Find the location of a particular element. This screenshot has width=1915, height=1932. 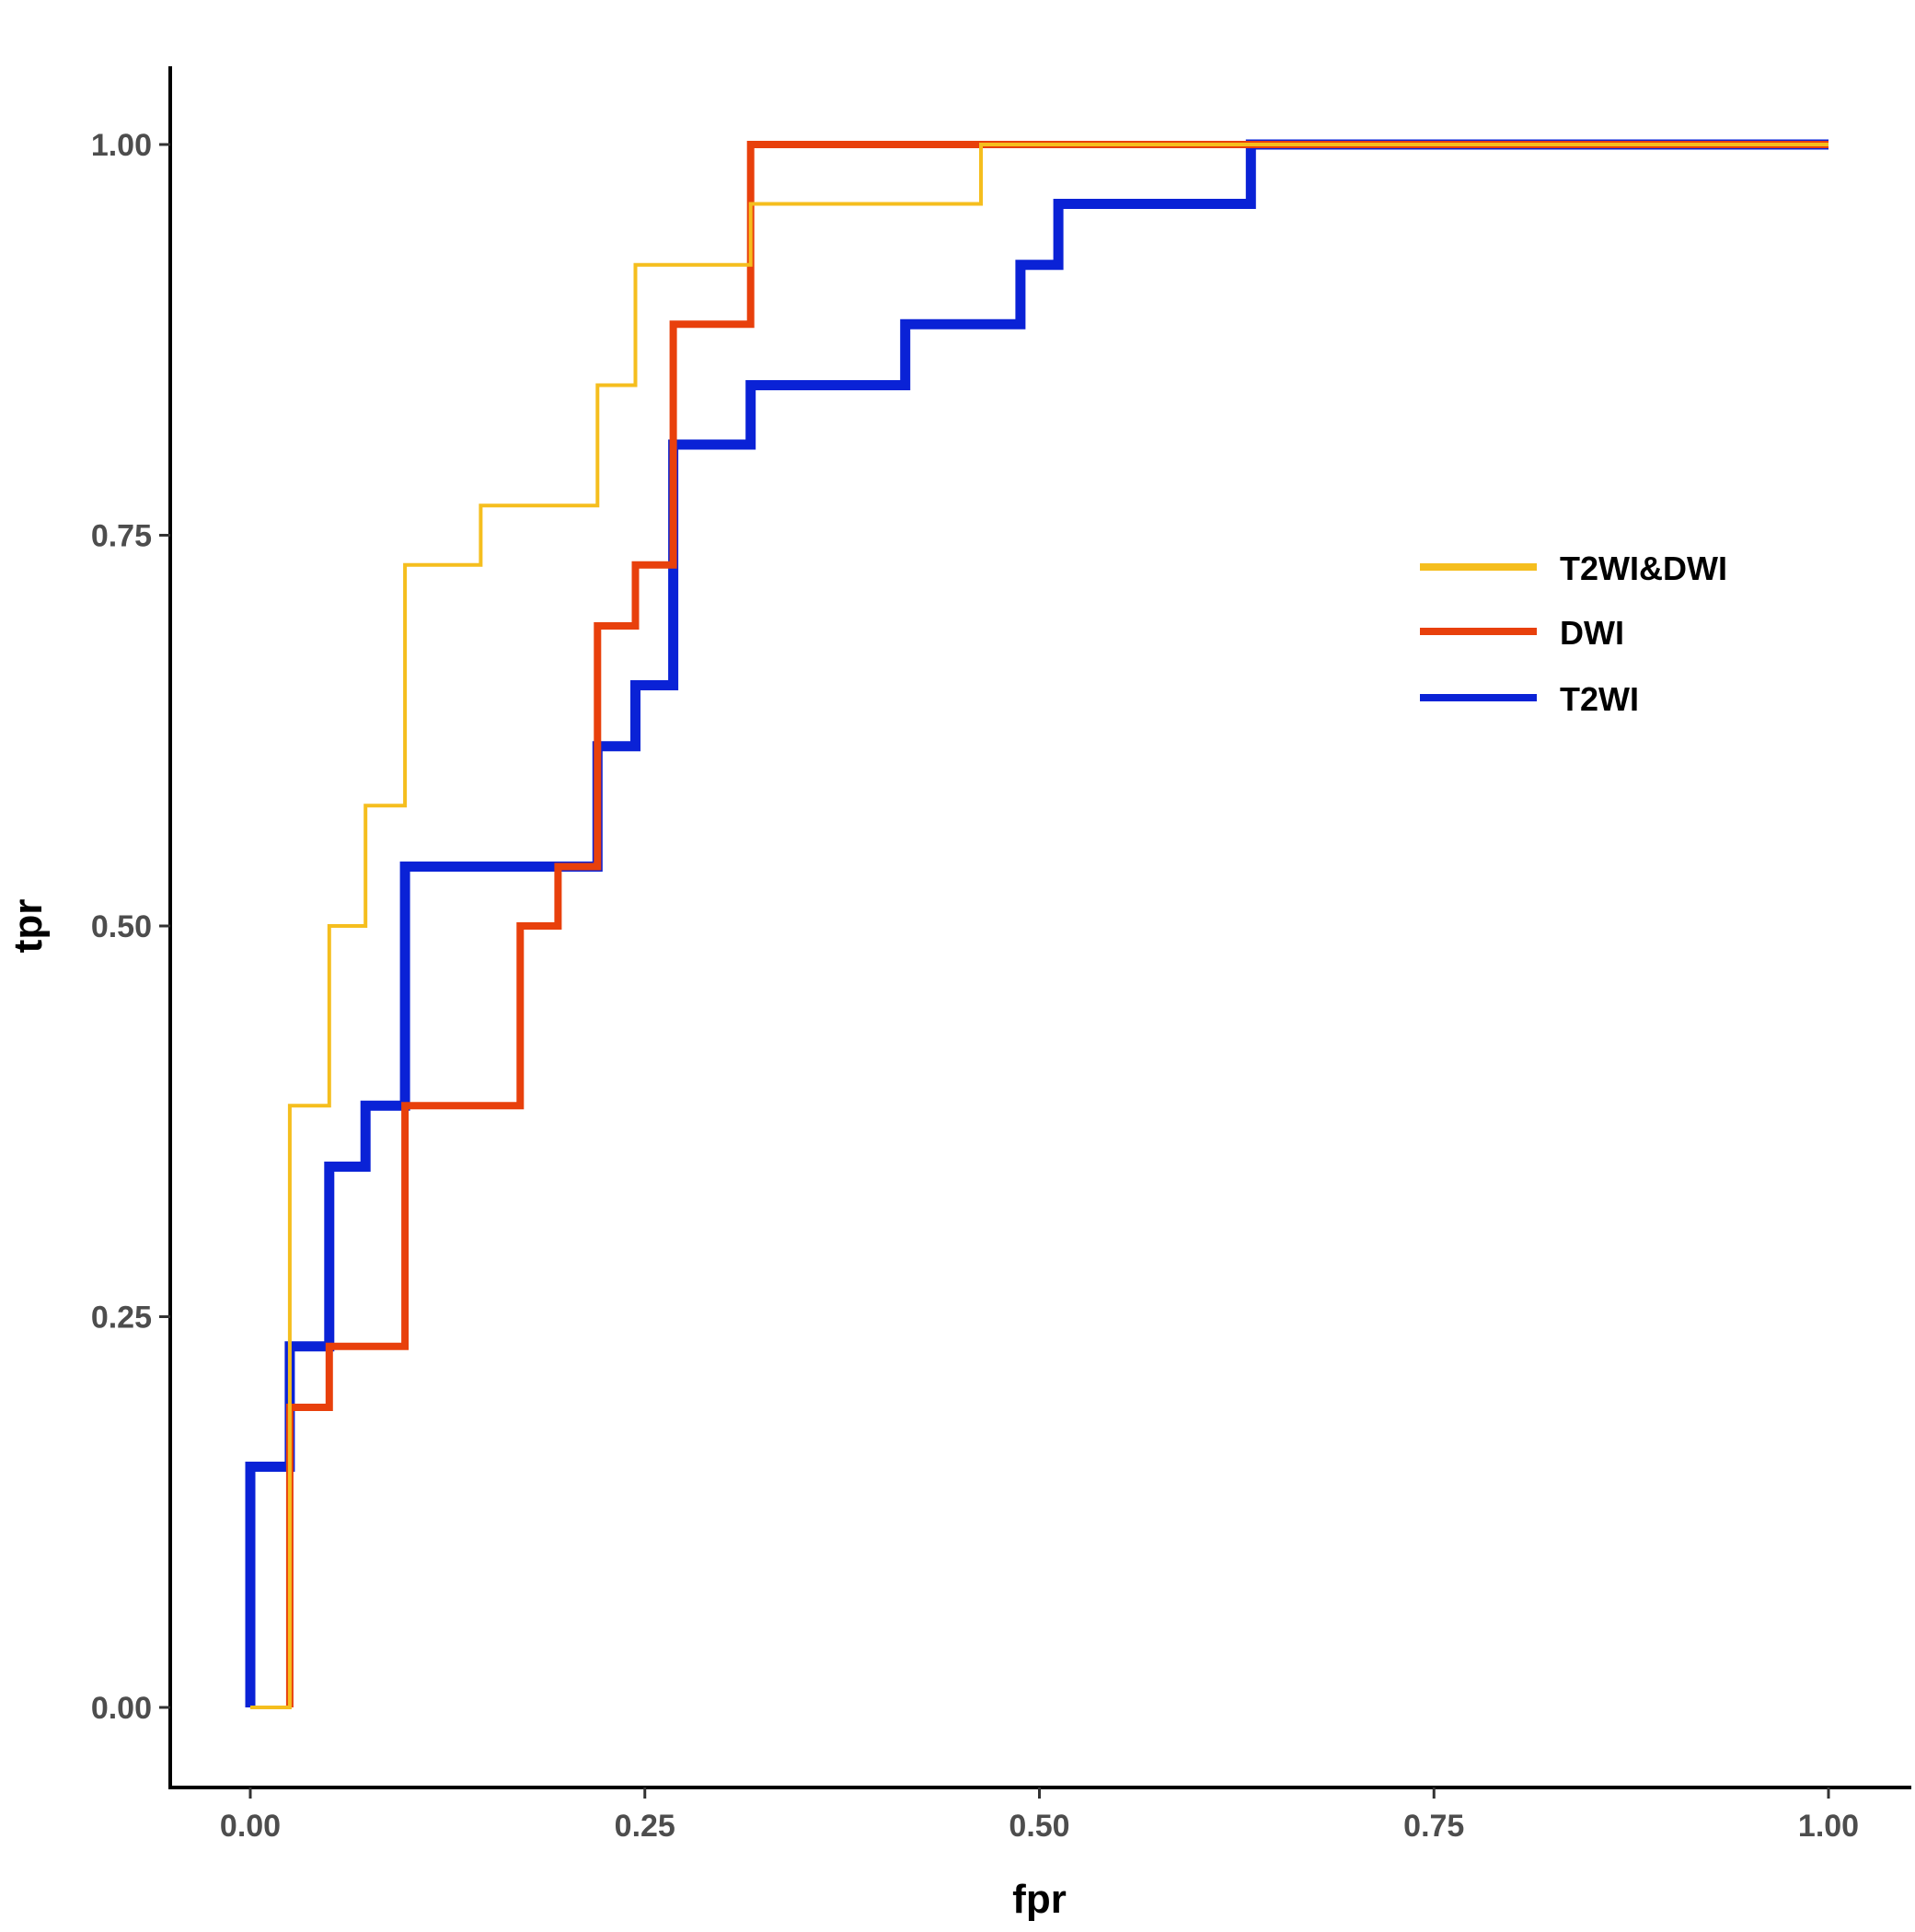

x-tick-label: 0.50 is located at coordinates (1039, 1827).